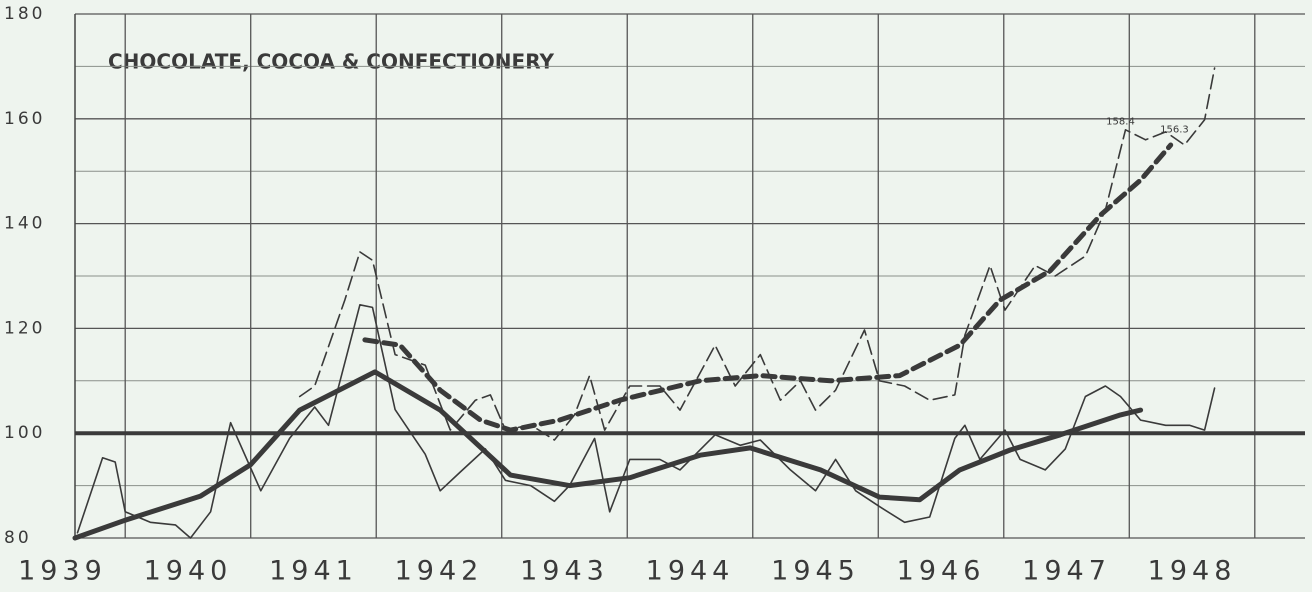 This screenshot has width=1312, height=592. Describe the element at coordinates (24, 328) in the screenshot. I see `y-tick-label: 120` at that location.